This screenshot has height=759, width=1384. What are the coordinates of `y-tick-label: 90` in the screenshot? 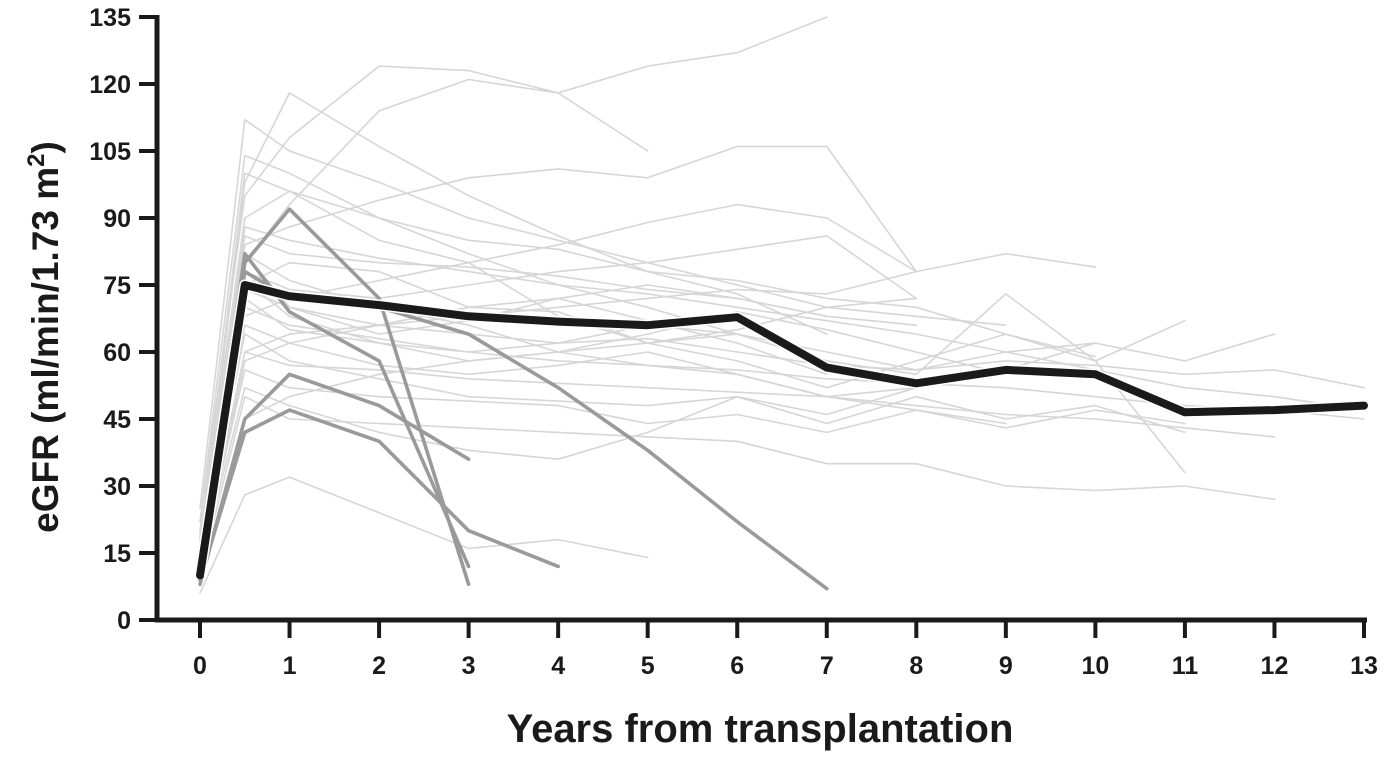 It's located at (117, 219).